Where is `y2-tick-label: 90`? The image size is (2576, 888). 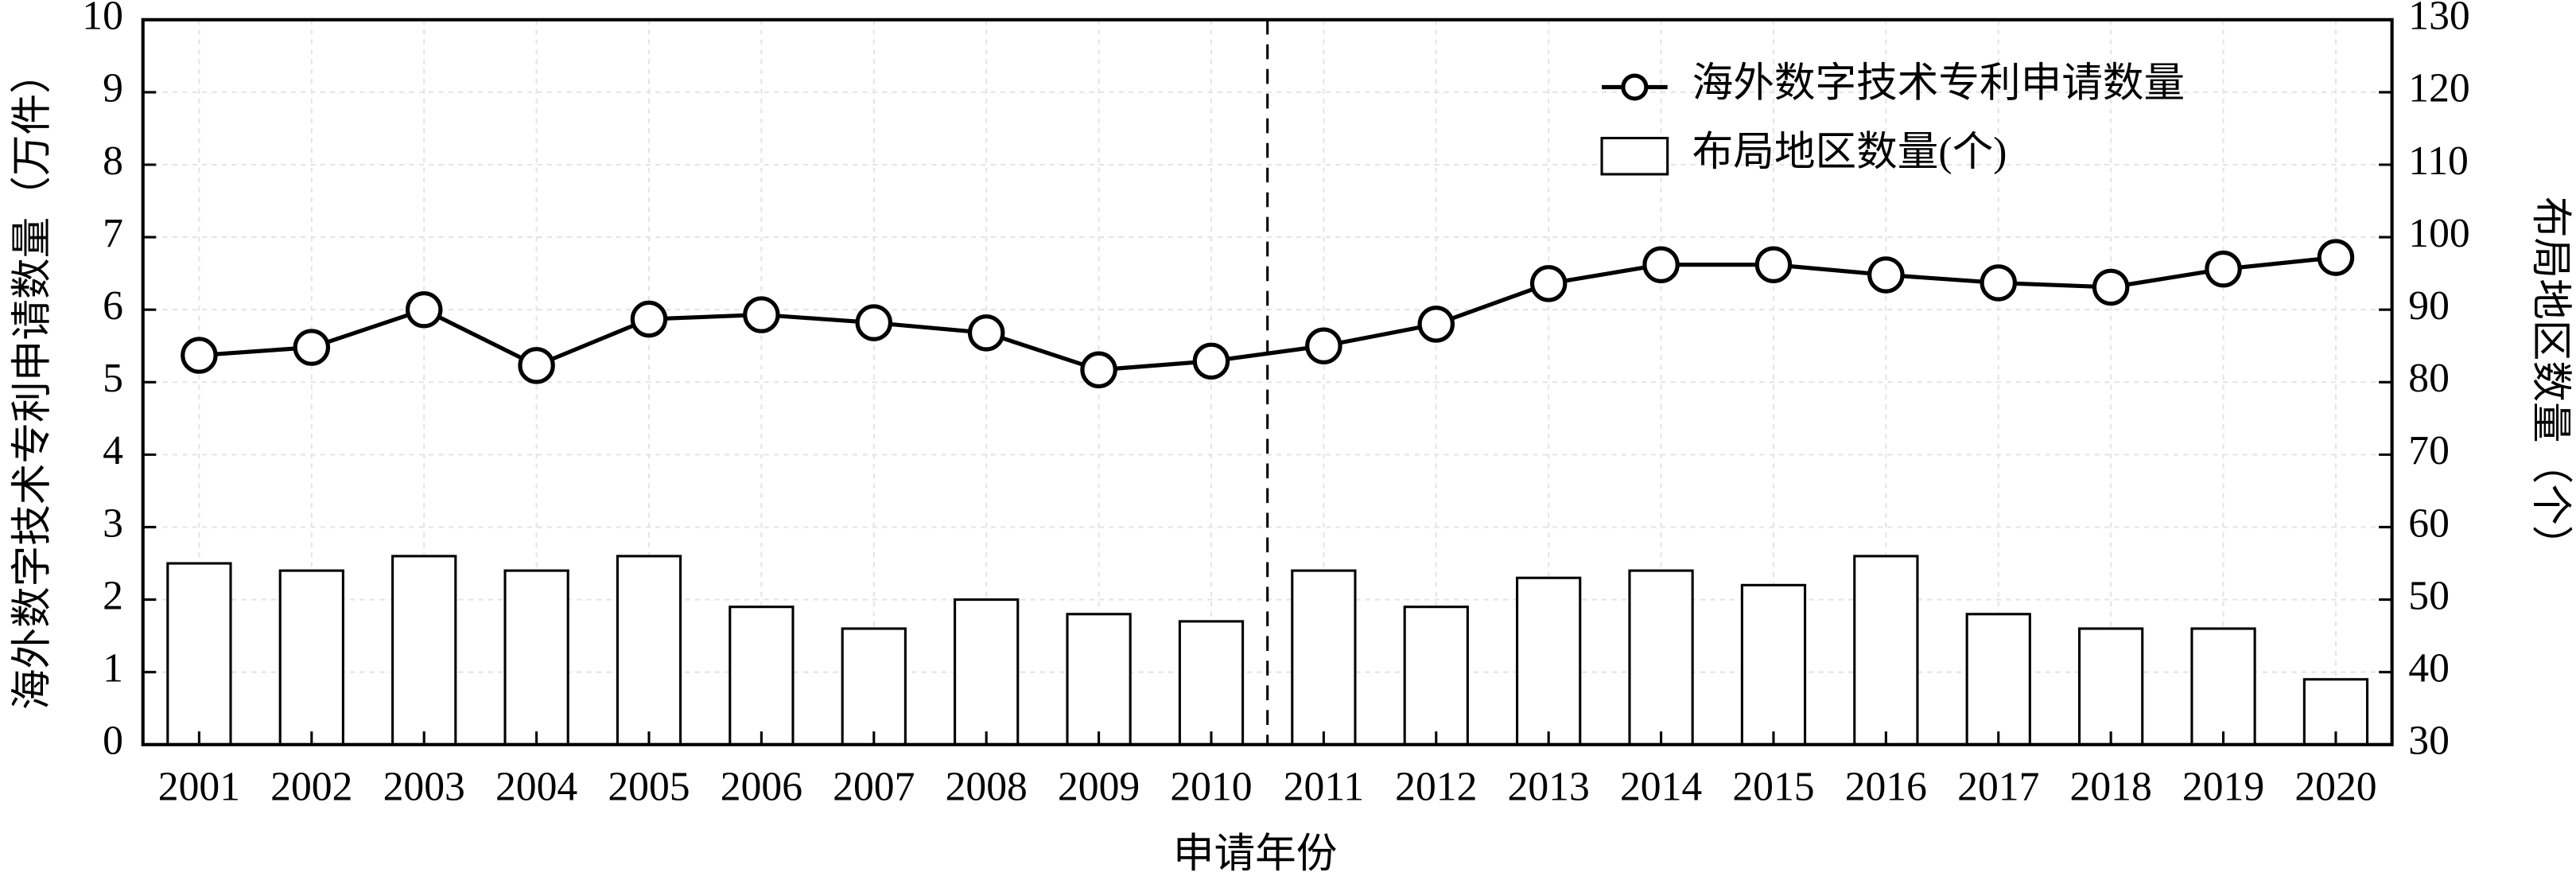 y2-tick-label: 90 is located at coordinates (2429, 306).